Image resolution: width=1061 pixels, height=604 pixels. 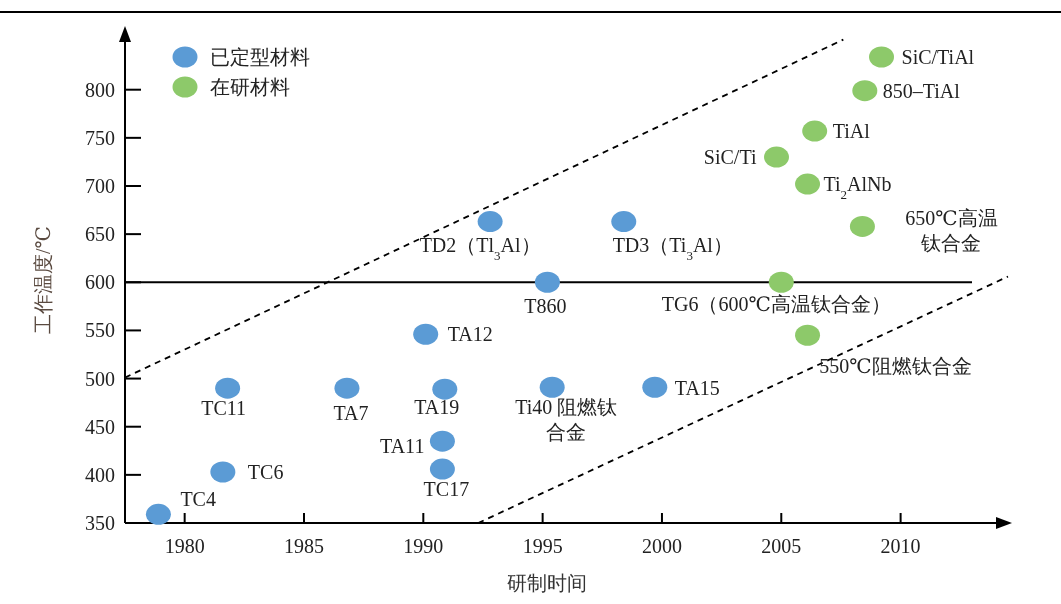 I want to click on annotation: SiC/TiAl, so click(x=938, y=56).